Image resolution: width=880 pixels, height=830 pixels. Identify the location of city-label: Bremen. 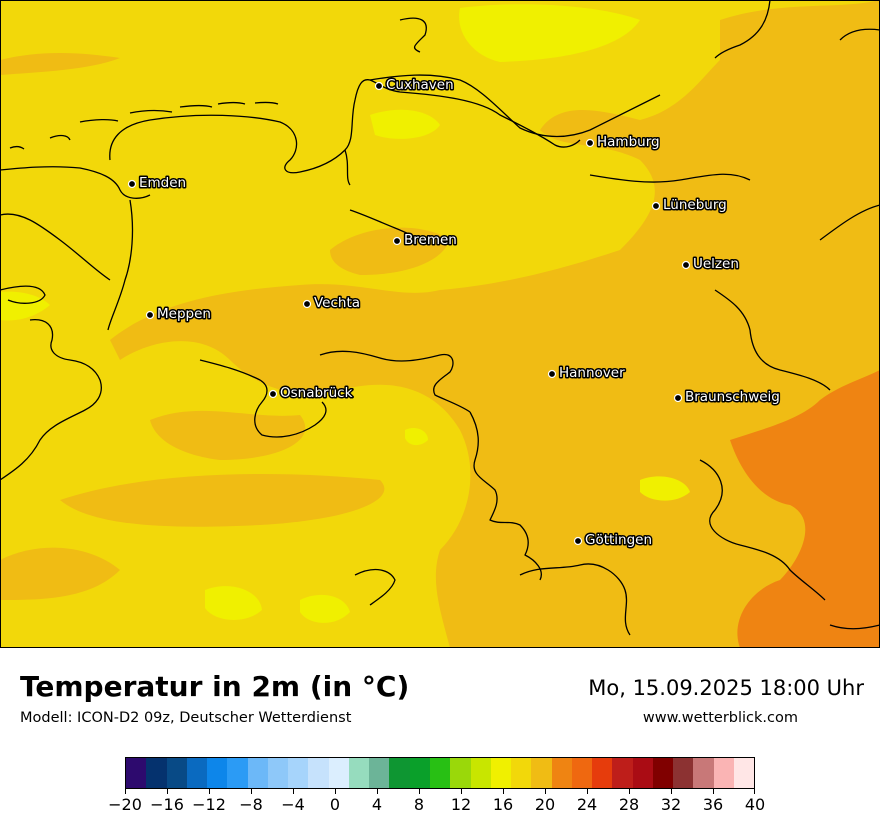
(430, 240).